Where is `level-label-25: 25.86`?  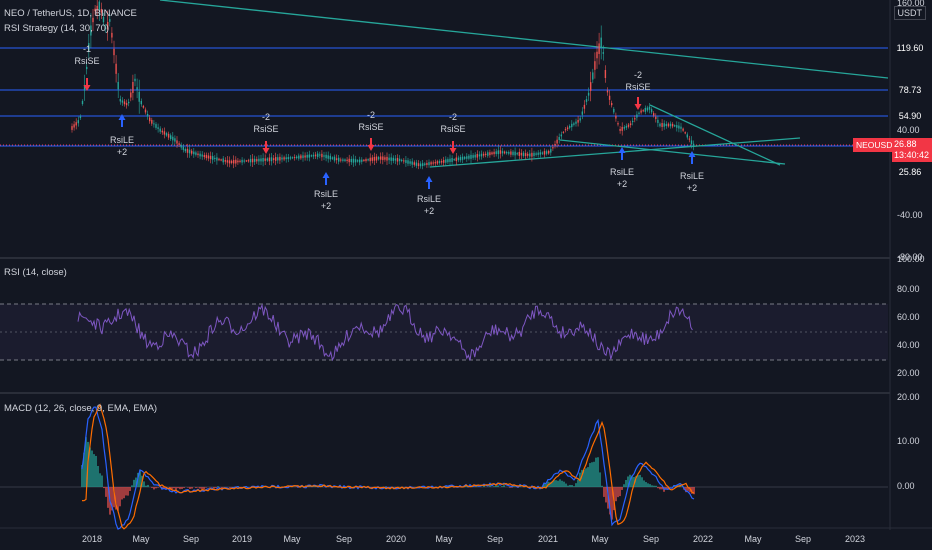 level-label-25: 25.86 is located at coordinates (910, 172).